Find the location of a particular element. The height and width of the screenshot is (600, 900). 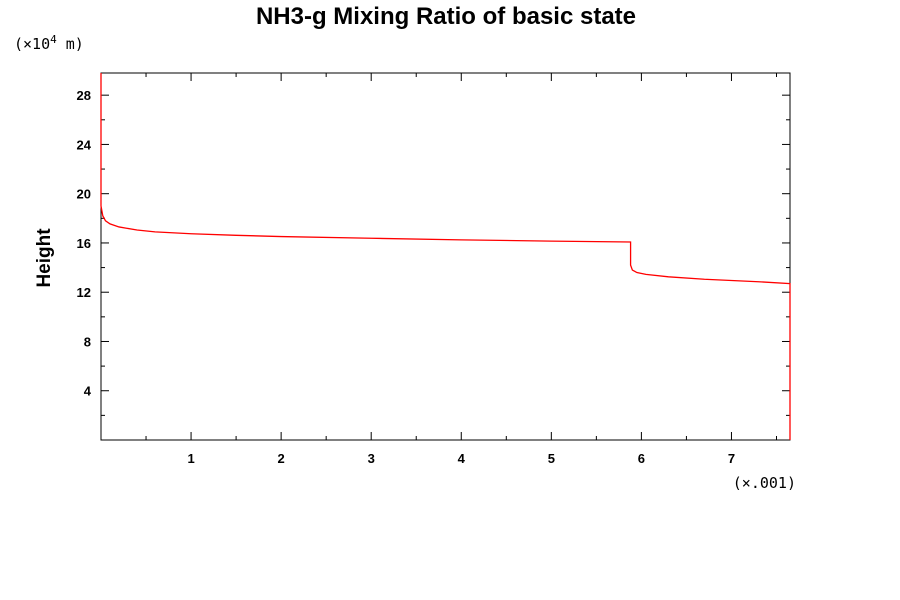

x-tick-label: 1 is located at coordinates (190, 458).